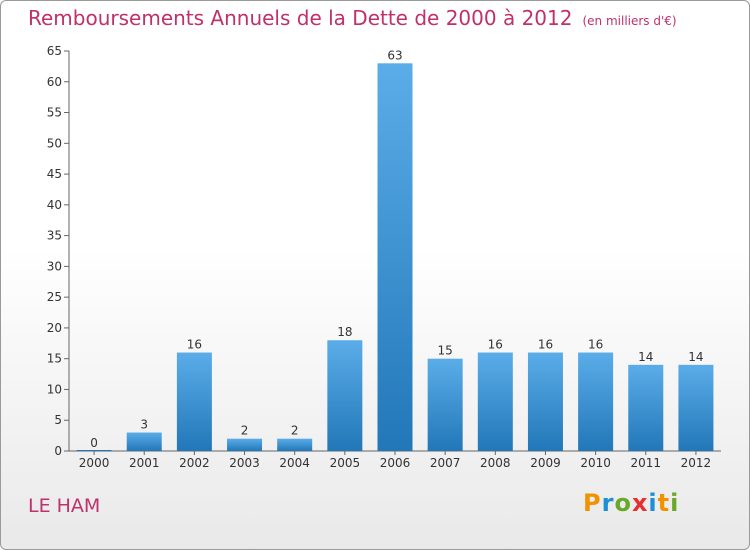  What do you see at coordinates (592, 503) in the screenshot?
I see `logo-letter: P` at bounding box center [592, 503].